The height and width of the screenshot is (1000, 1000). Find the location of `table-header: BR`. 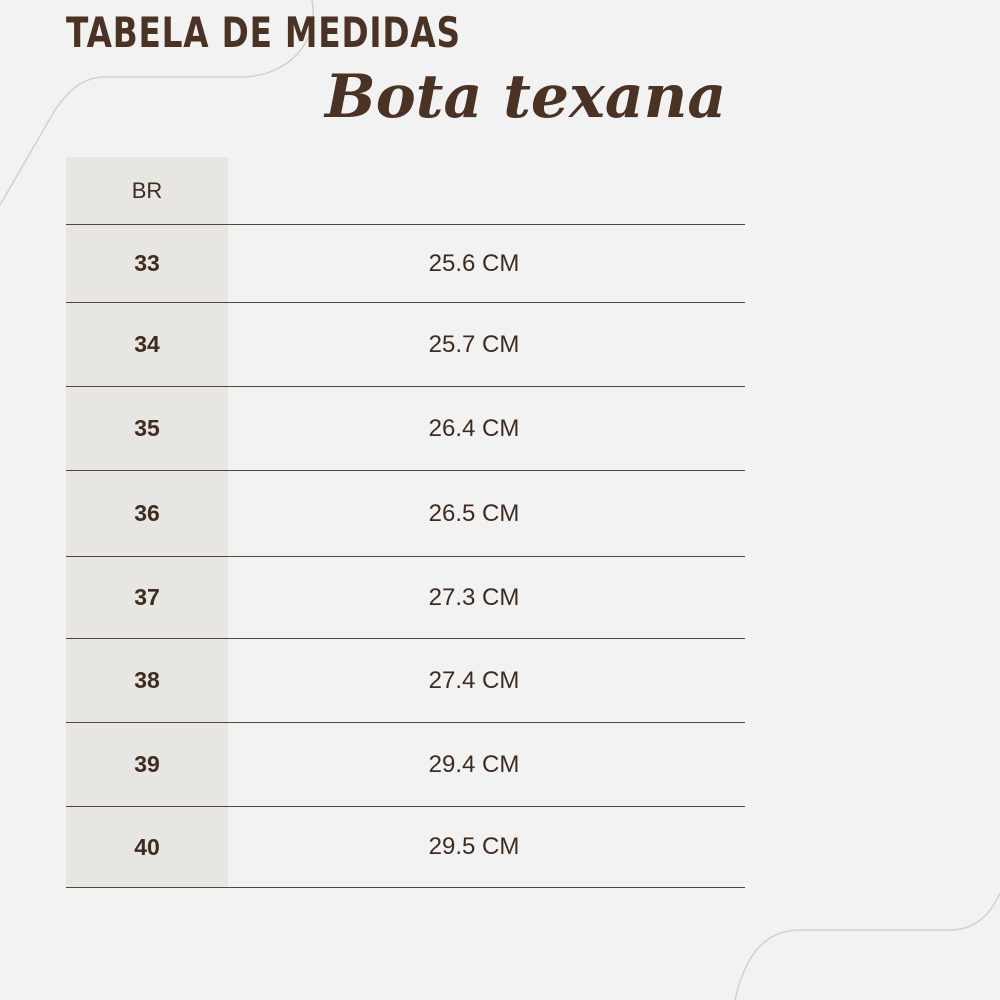

table-header: BR is located at coordinates (405, 191).